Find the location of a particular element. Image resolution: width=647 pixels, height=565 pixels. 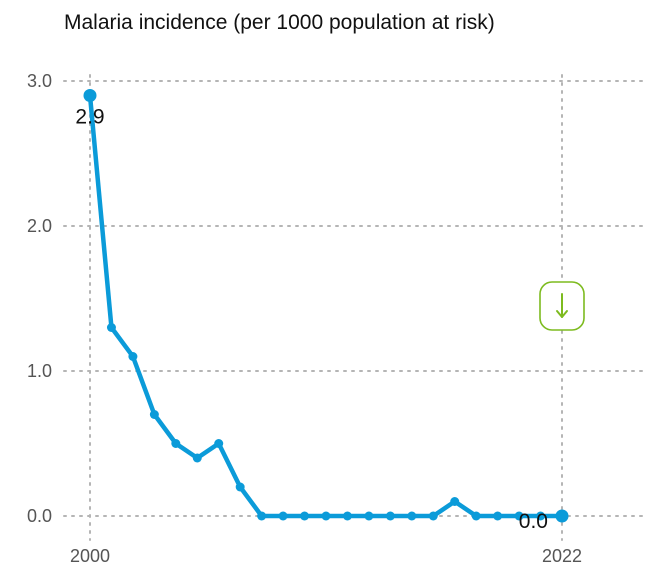

y-axis-ticks: 0.0 1.0 2.0 3.0 is located at coordinates (39, 298).